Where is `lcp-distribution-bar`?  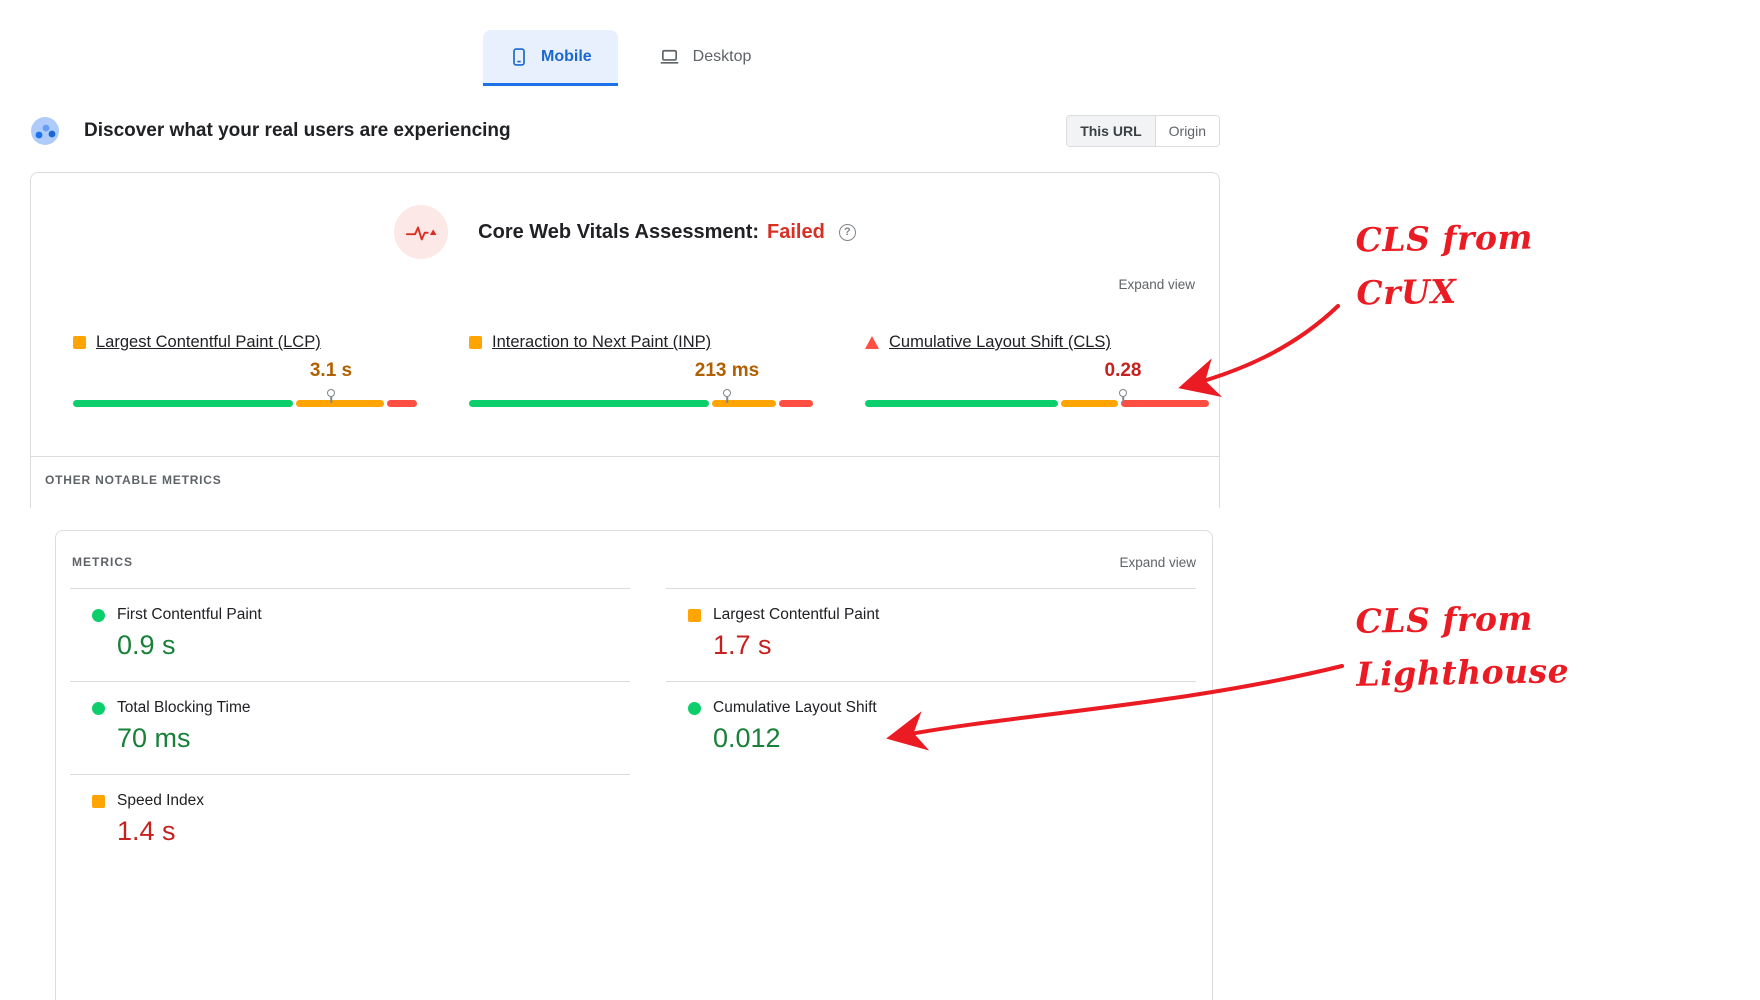
lcp-distribution-bar is located at coordinates (245, 398).